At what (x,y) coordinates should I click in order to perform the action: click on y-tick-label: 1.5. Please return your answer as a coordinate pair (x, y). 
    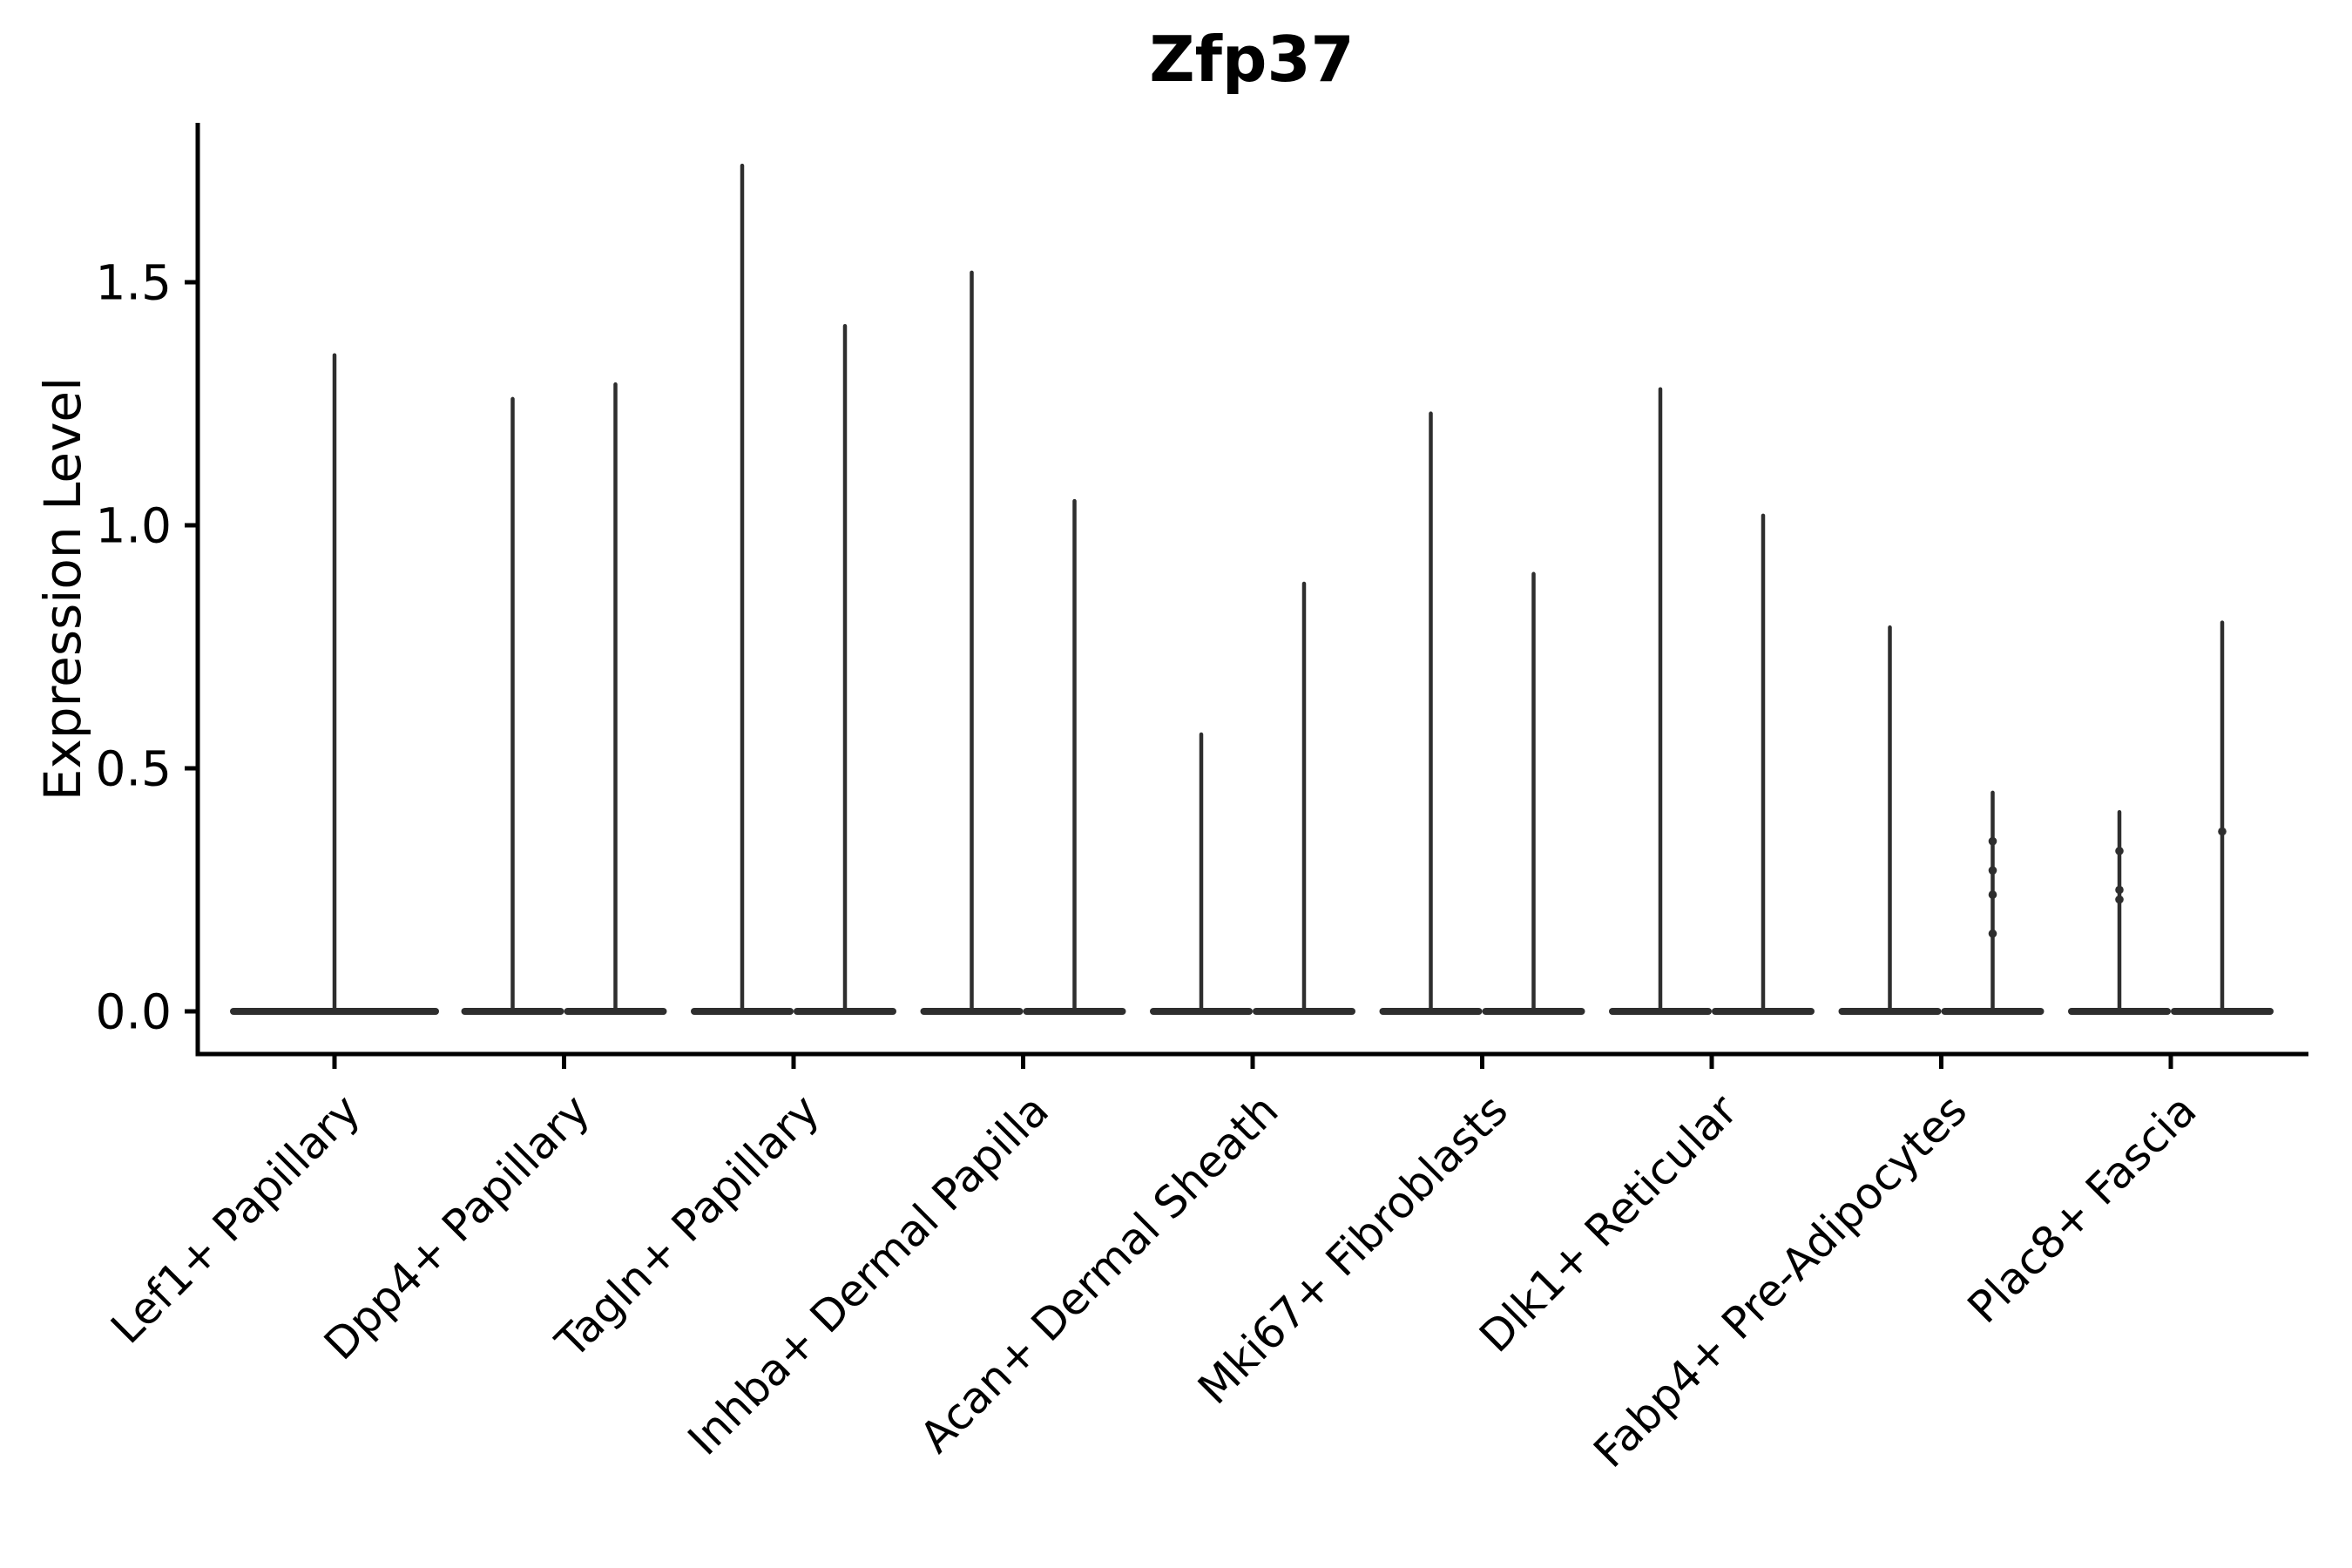
    Looking at the image, I should click on (134, 282).